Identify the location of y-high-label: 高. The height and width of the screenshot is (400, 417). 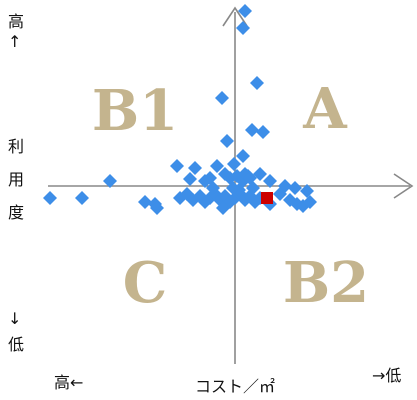
(16, 21).